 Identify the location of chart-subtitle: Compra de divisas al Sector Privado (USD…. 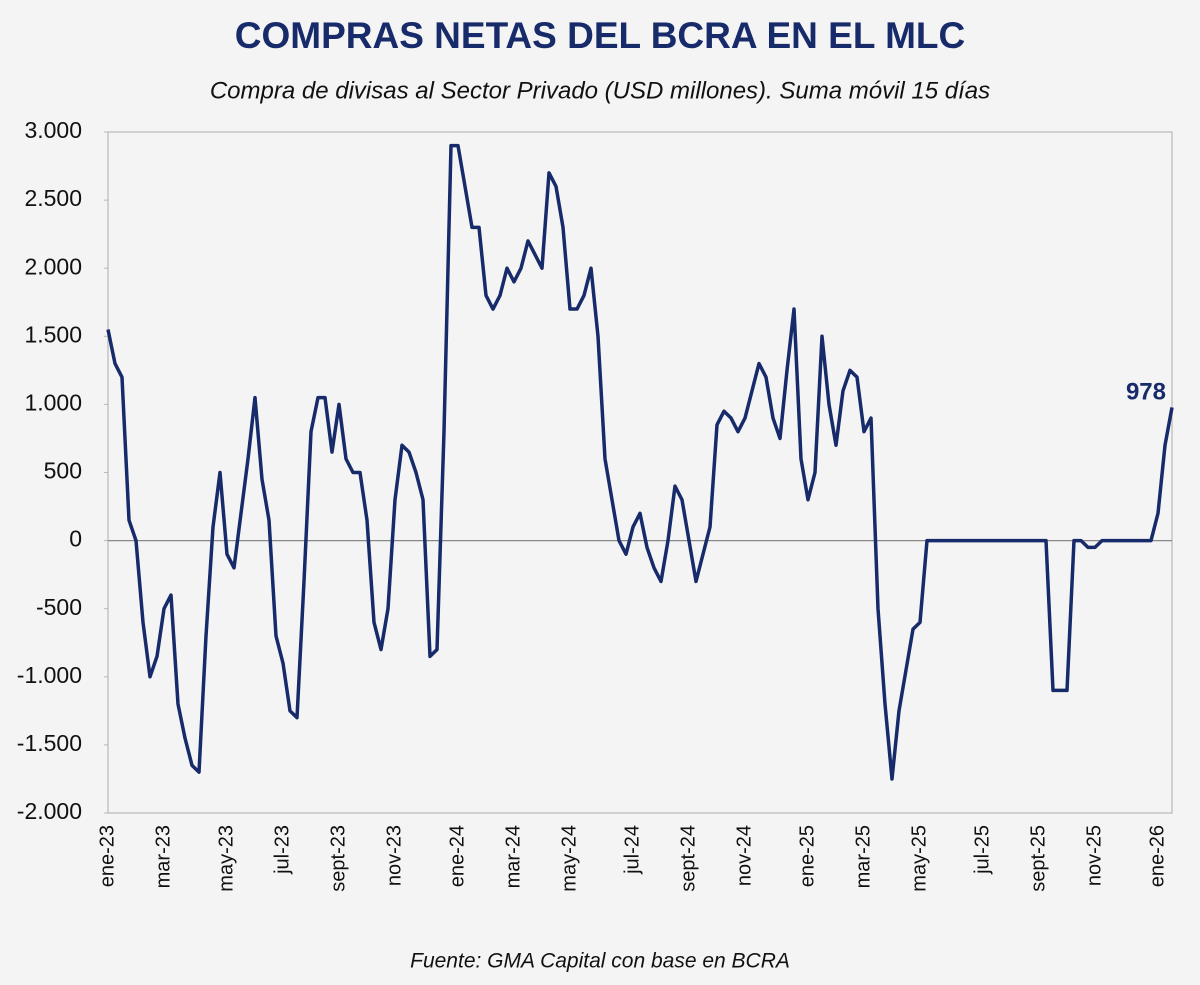
(600, 90).